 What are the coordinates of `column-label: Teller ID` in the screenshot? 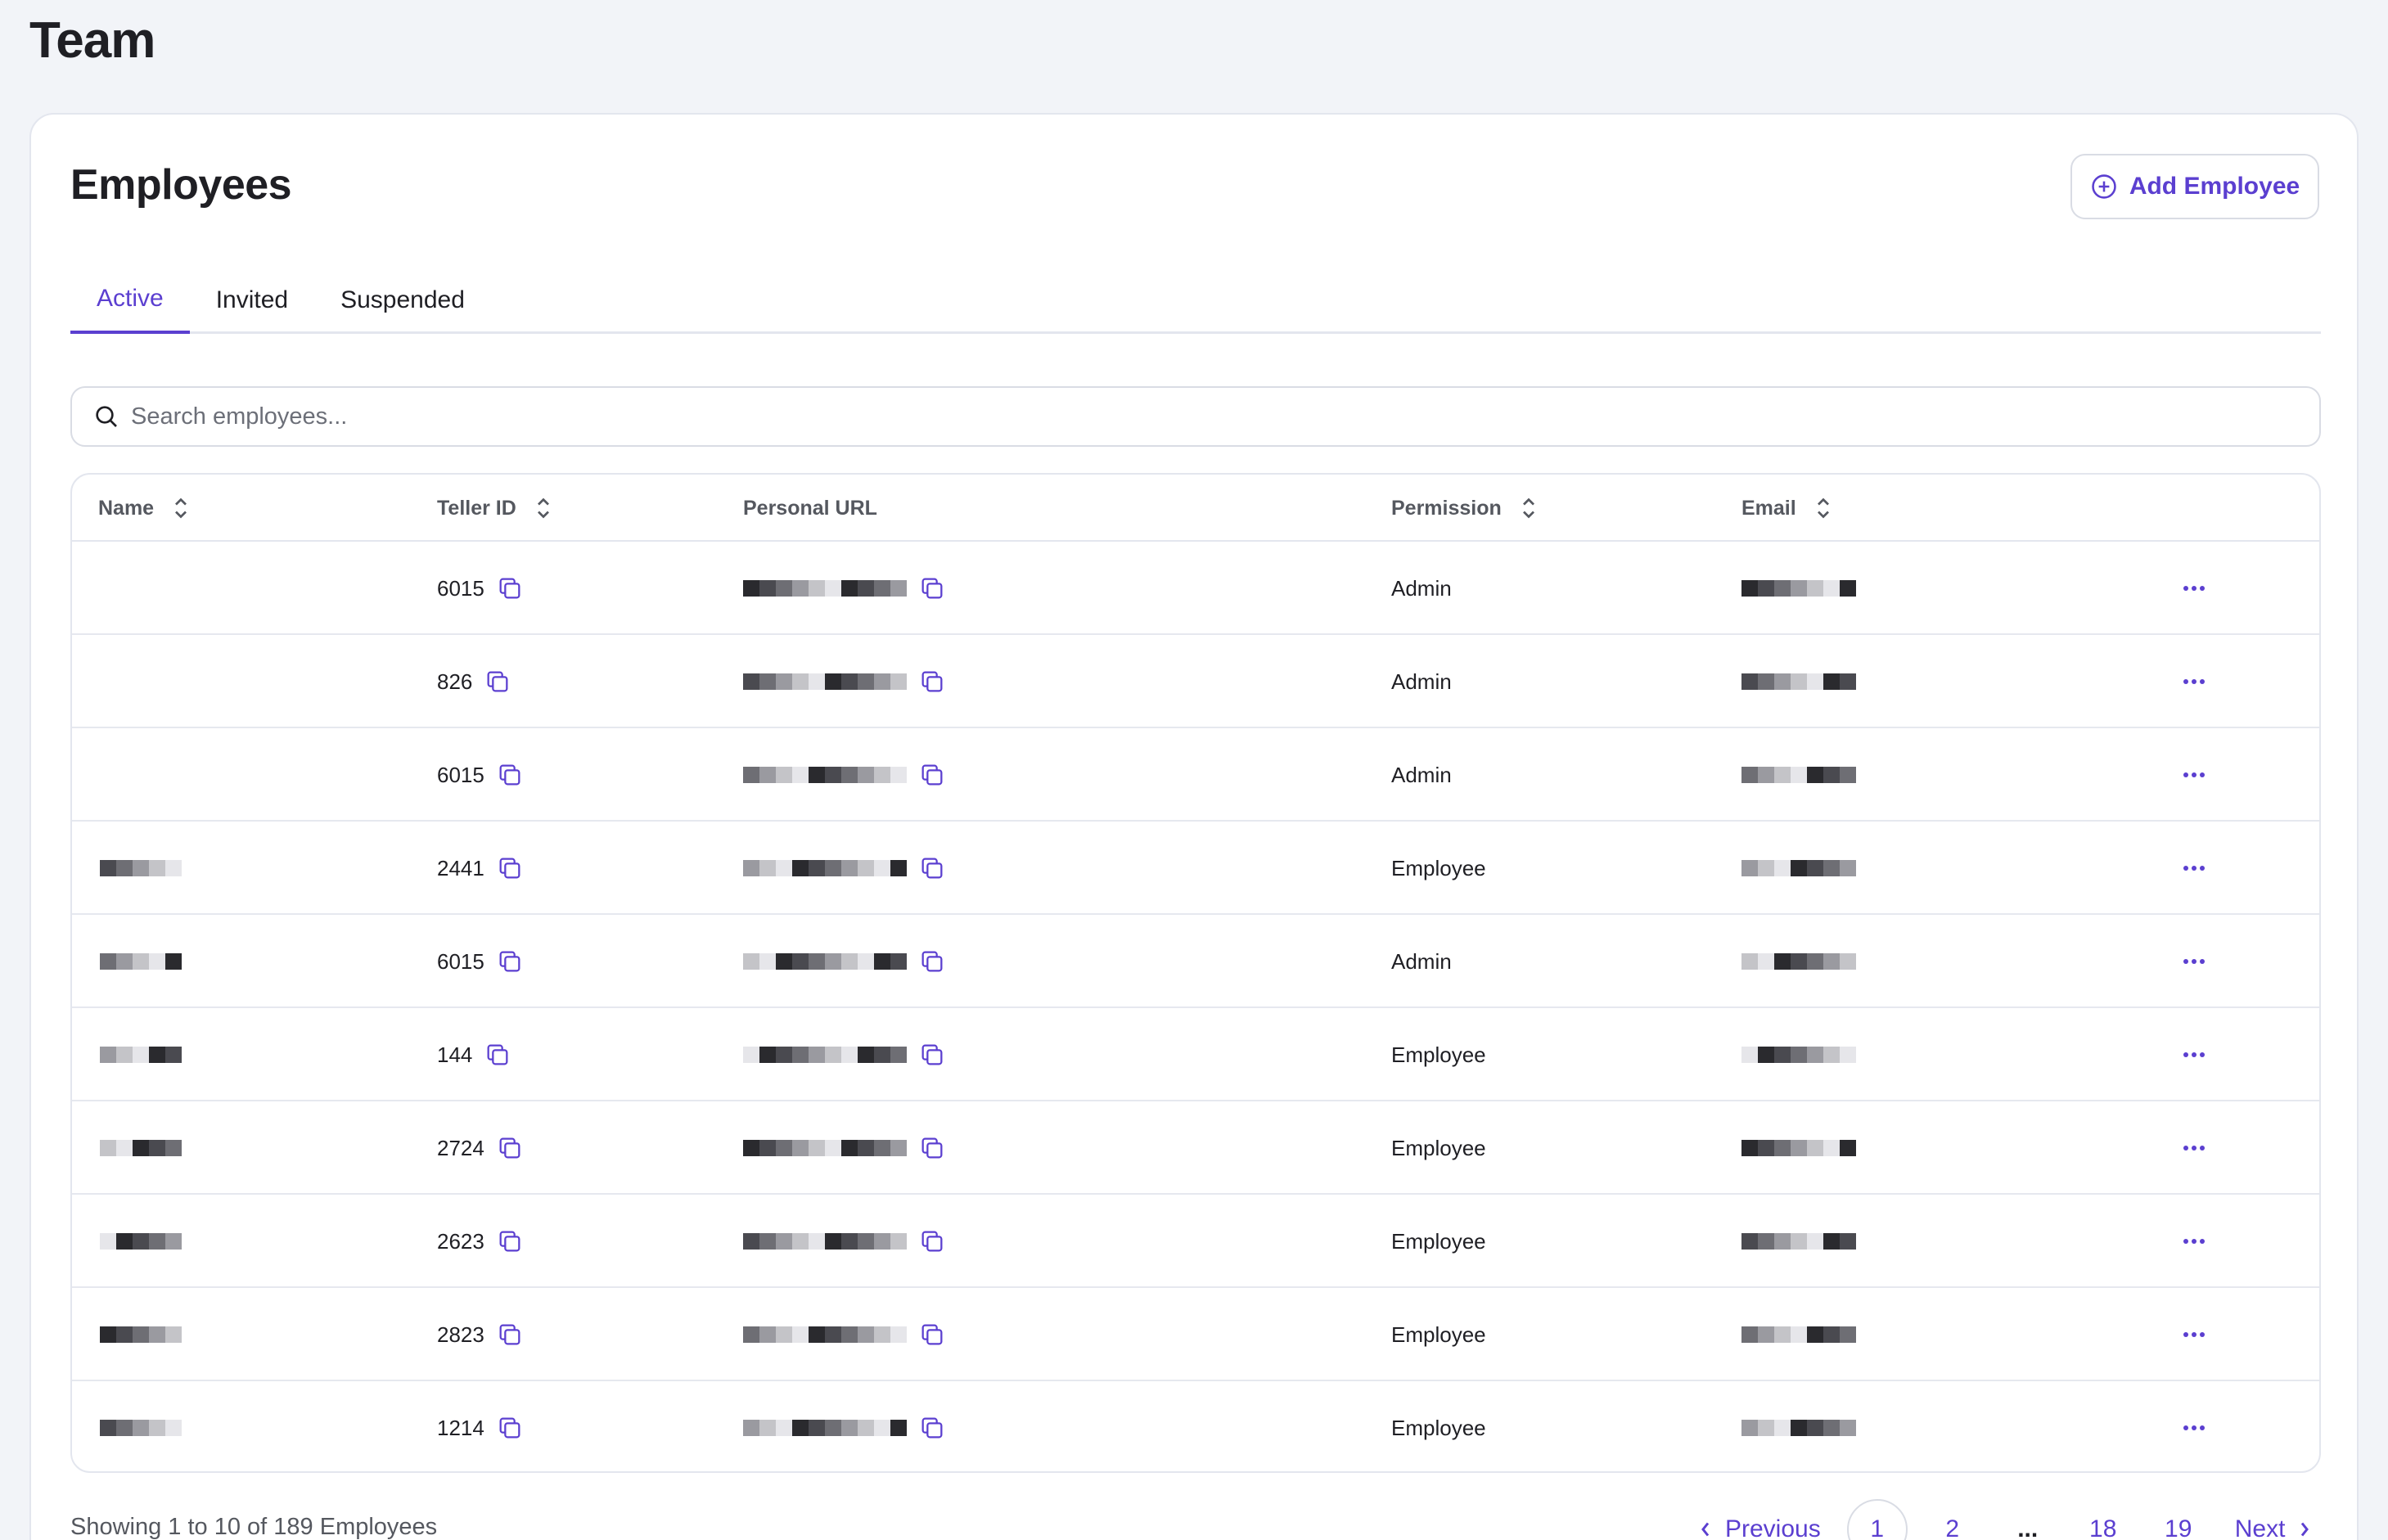 It's located at (476, 508).